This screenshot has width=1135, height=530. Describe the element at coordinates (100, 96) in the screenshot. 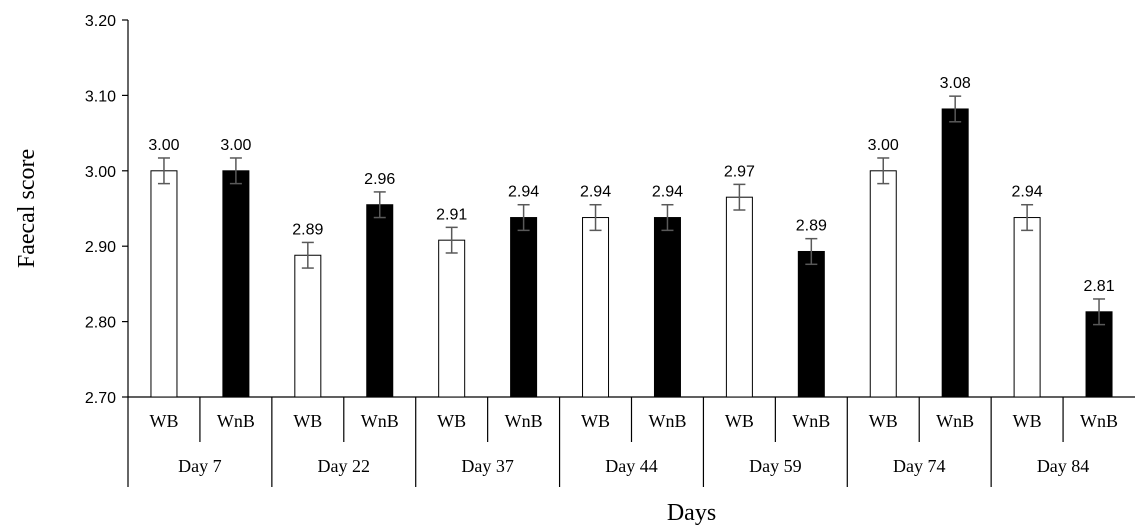

I see `y-tick-label: 3.10` at that location.